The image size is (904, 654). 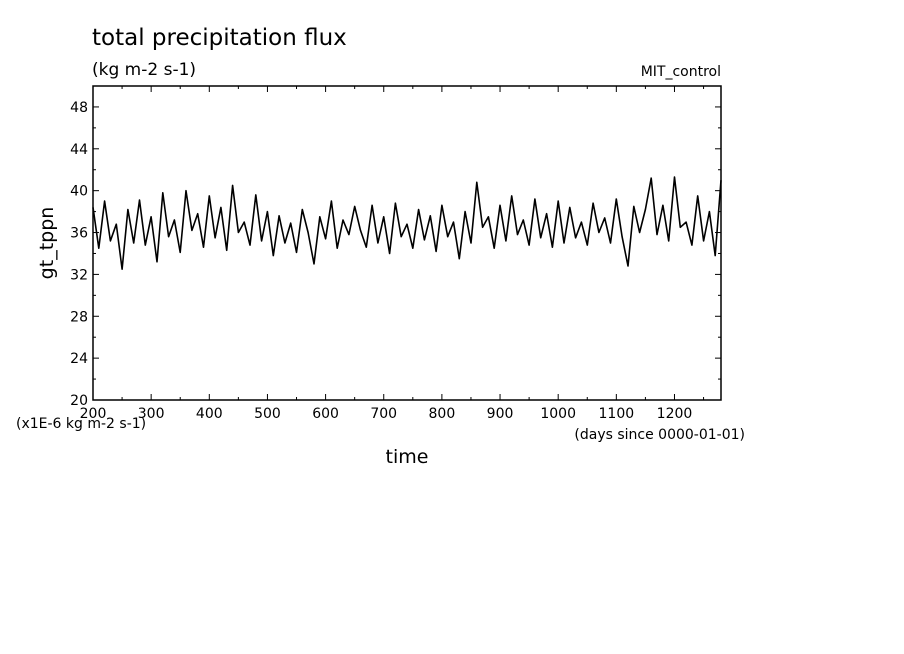 What do you see at coordinates (79, 275) in the screenshot?
I see `y-tick-label: 32` at bounding box center [79, 275].